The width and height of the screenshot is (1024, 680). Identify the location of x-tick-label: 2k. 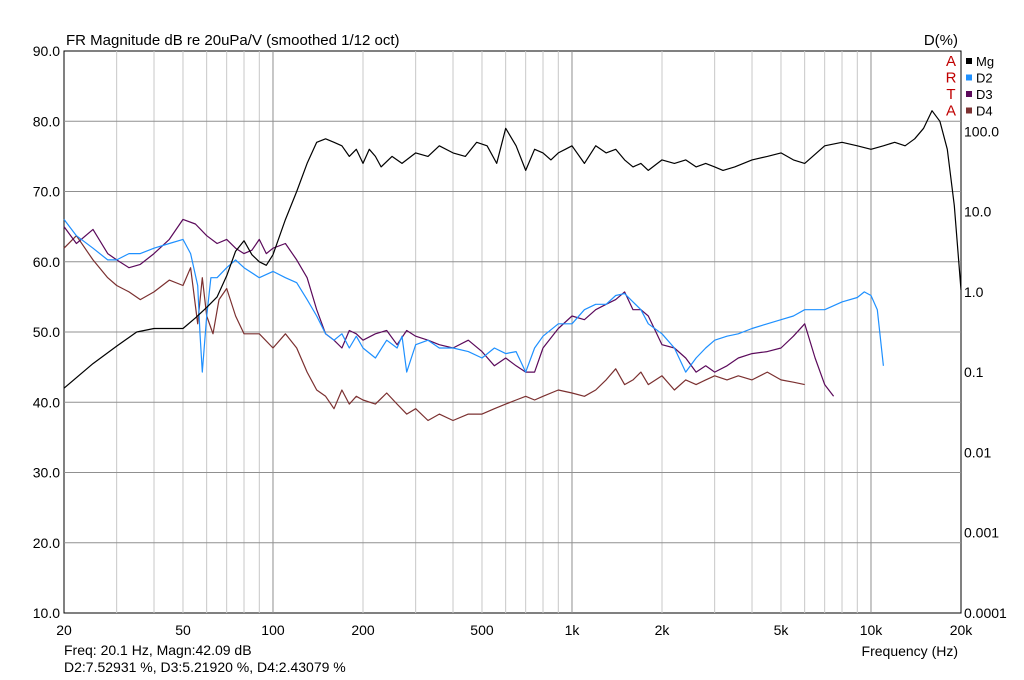
(663, 630).